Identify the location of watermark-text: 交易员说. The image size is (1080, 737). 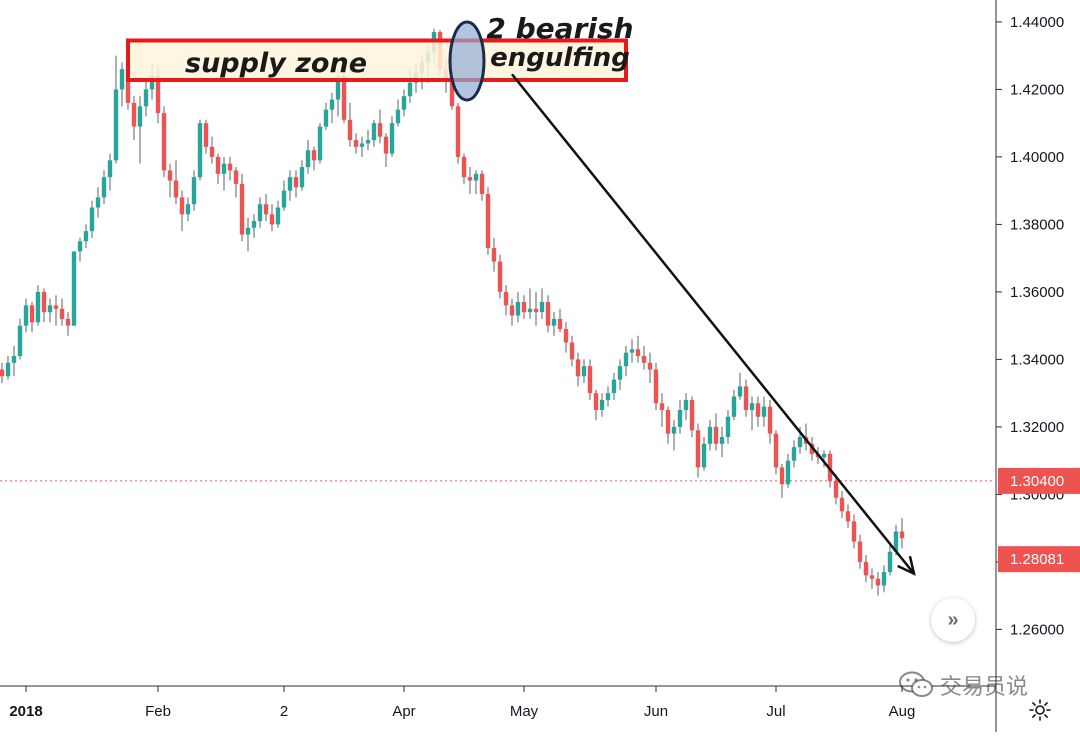
(984, 687).